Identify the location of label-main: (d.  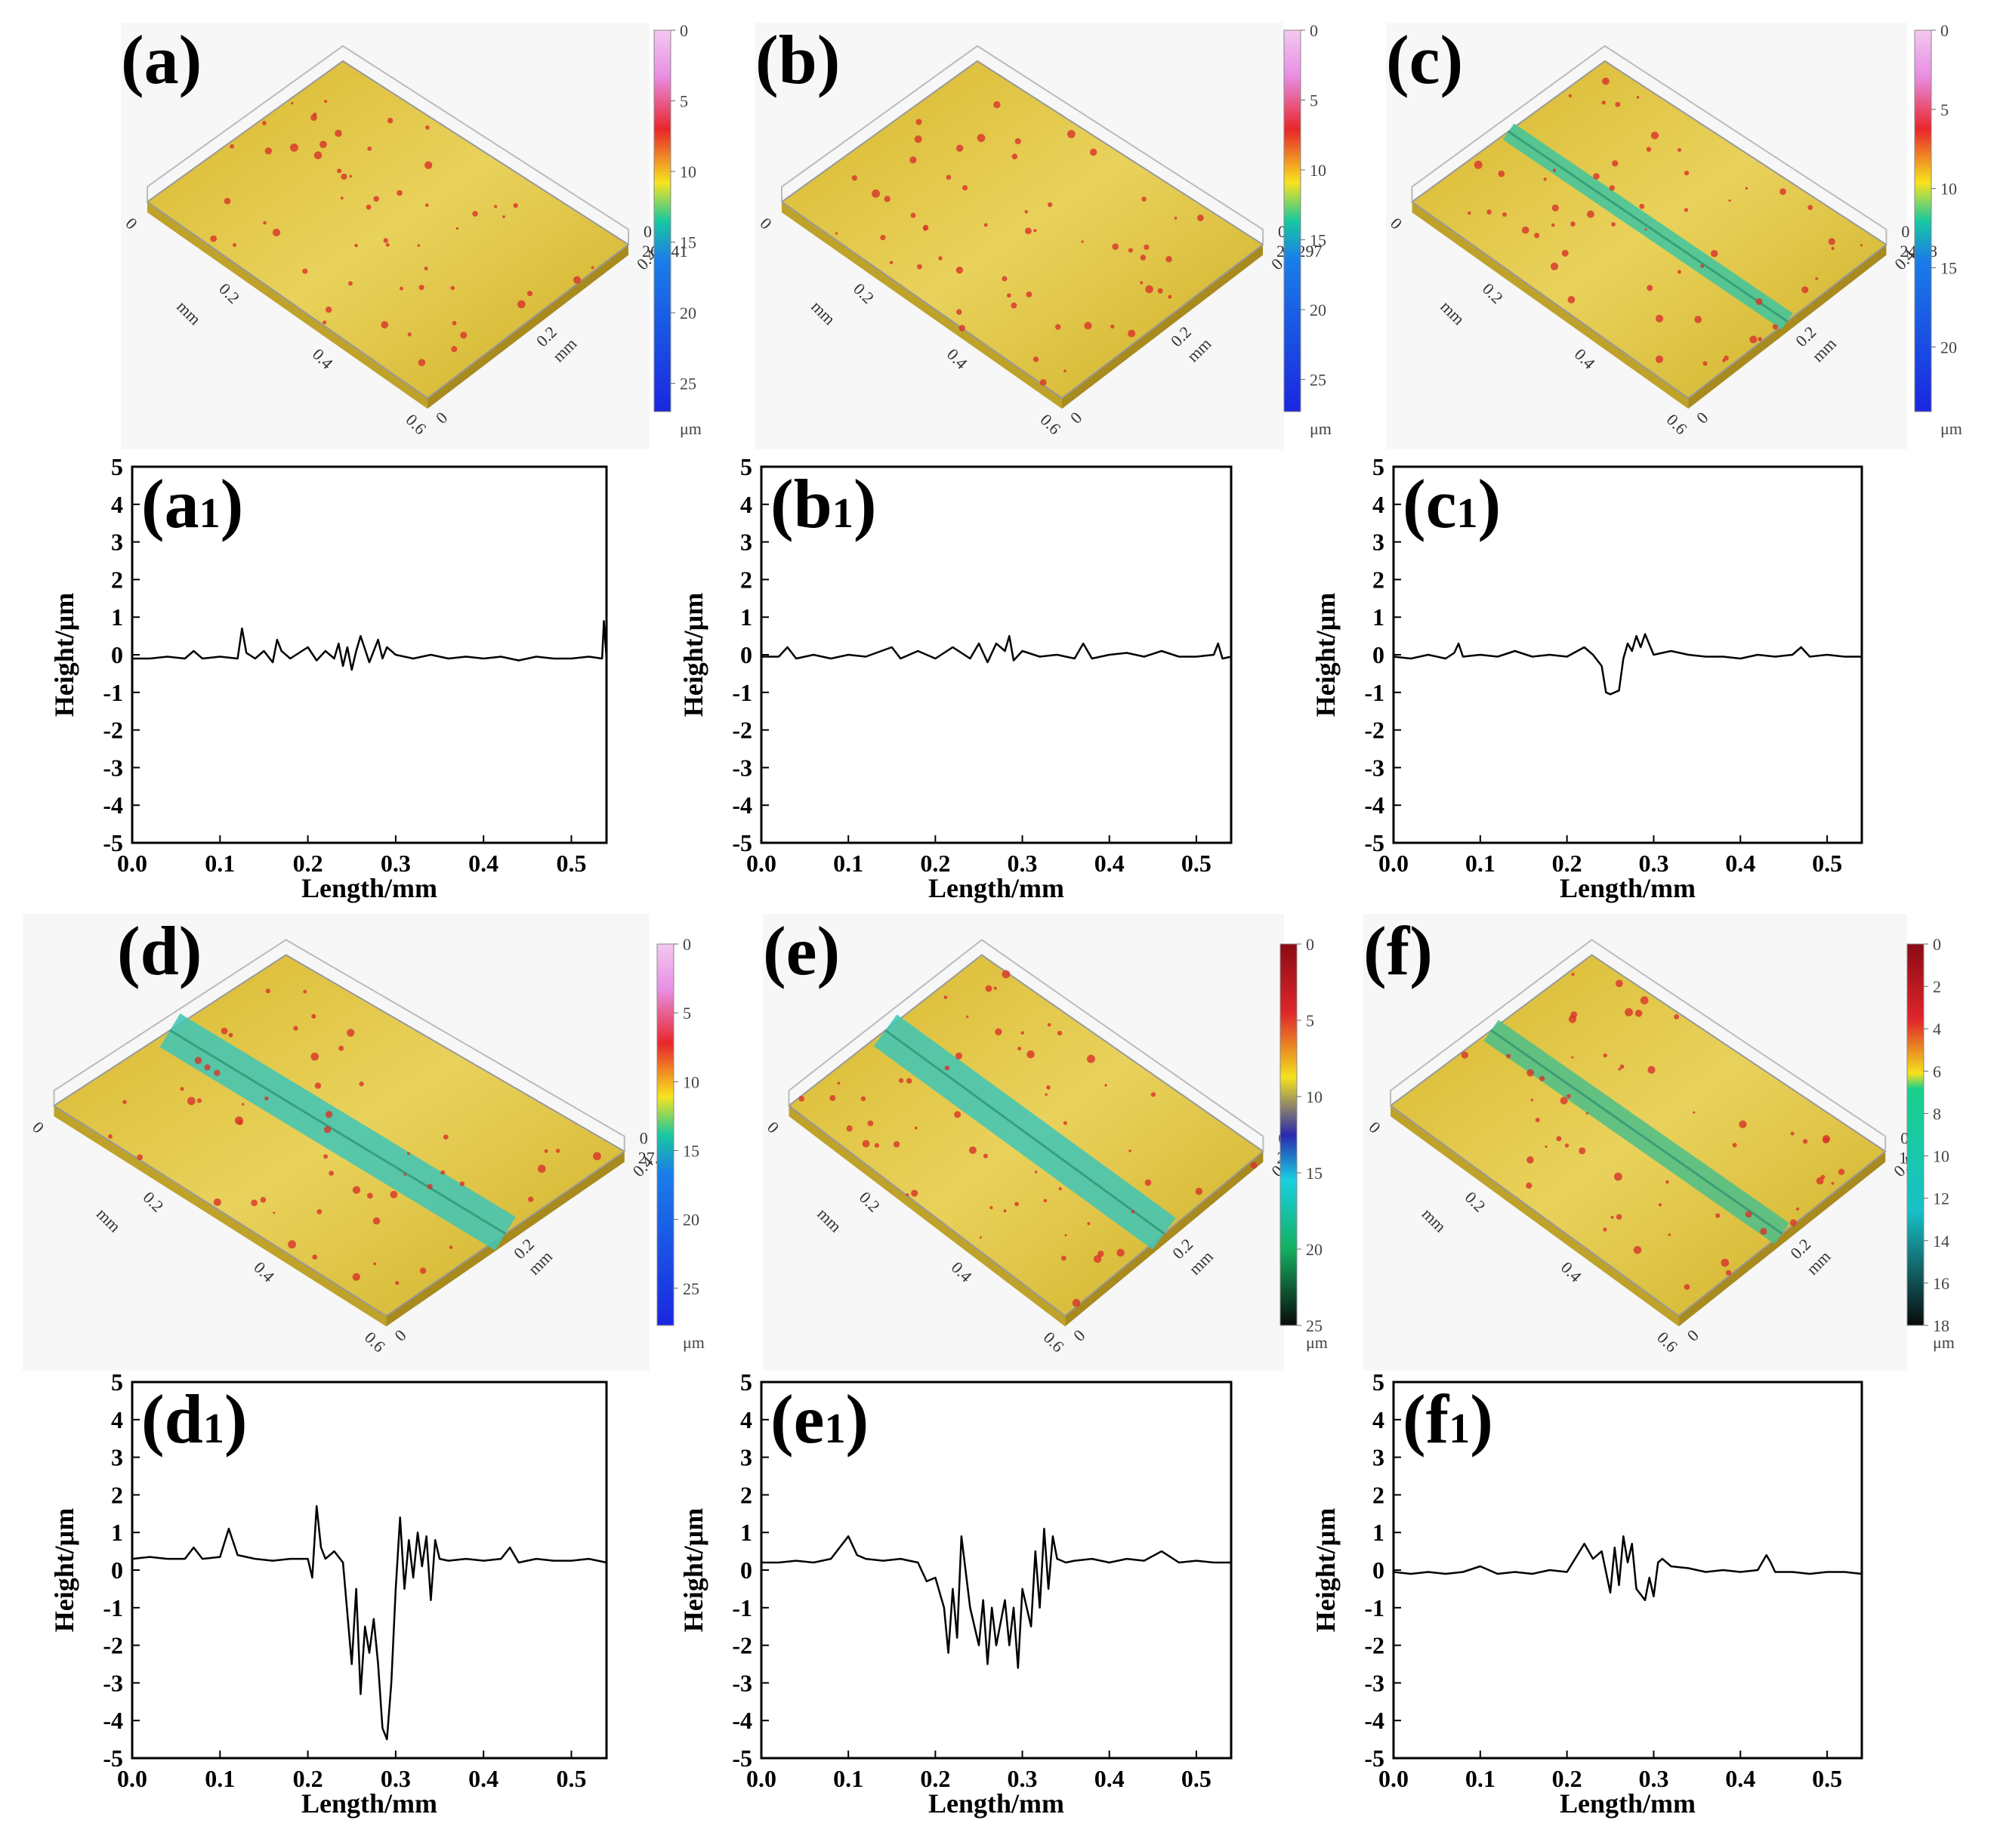
(172, 1419).